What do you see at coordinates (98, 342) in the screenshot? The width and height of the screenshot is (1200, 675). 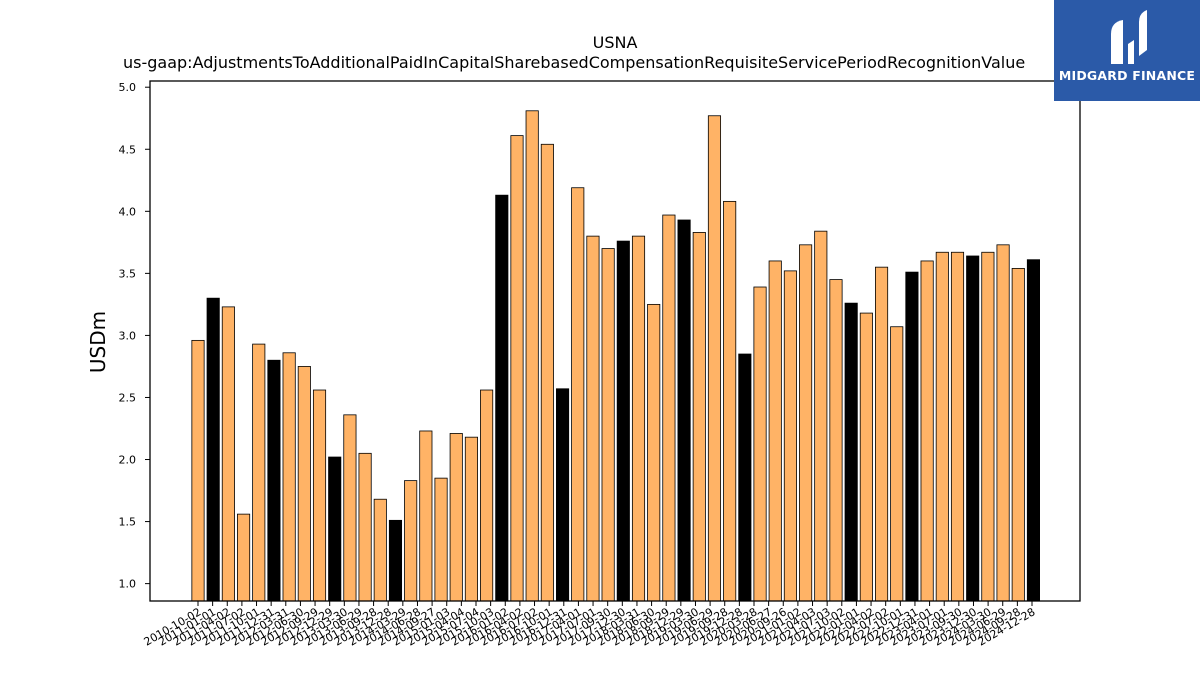 I see `y-axis-label: USDm` at bounding box center [98, 342].